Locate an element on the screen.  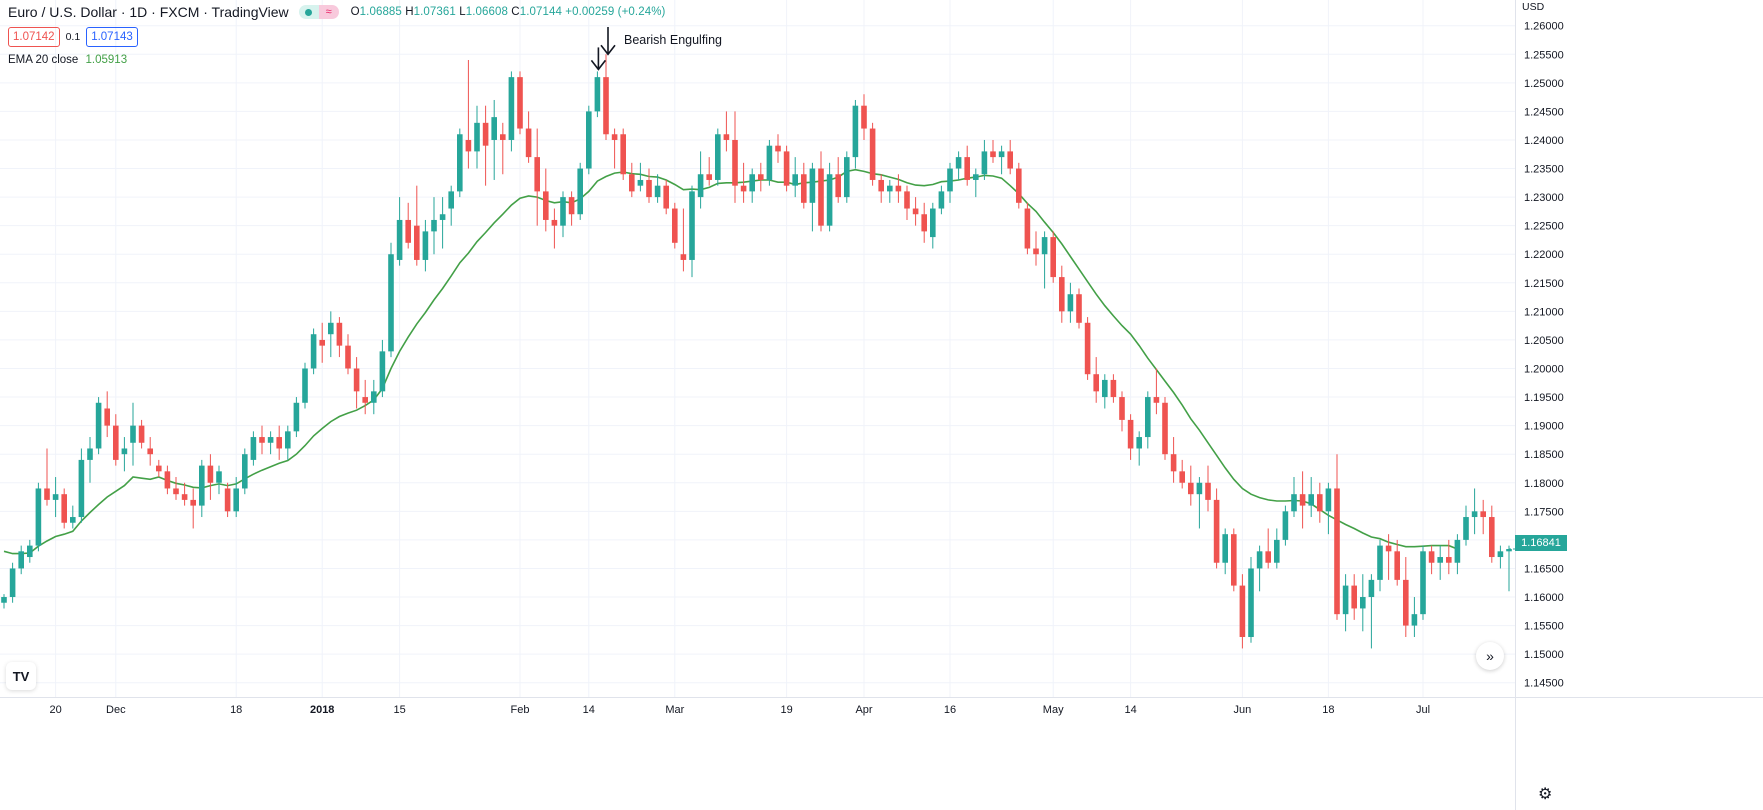
status-indicators: ≈ is located at coordinates (318, 12).